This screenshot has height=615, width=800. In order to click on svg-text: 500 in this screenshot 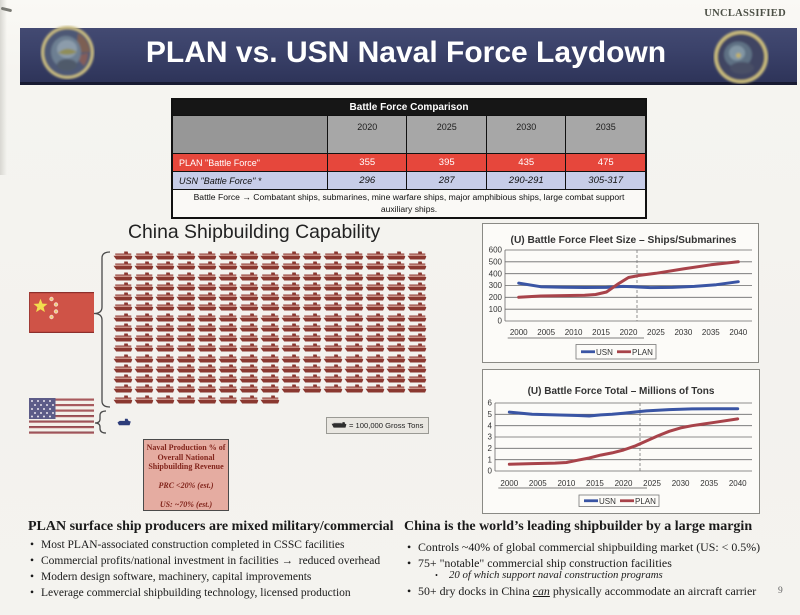, I will do `click(496, 262)`.